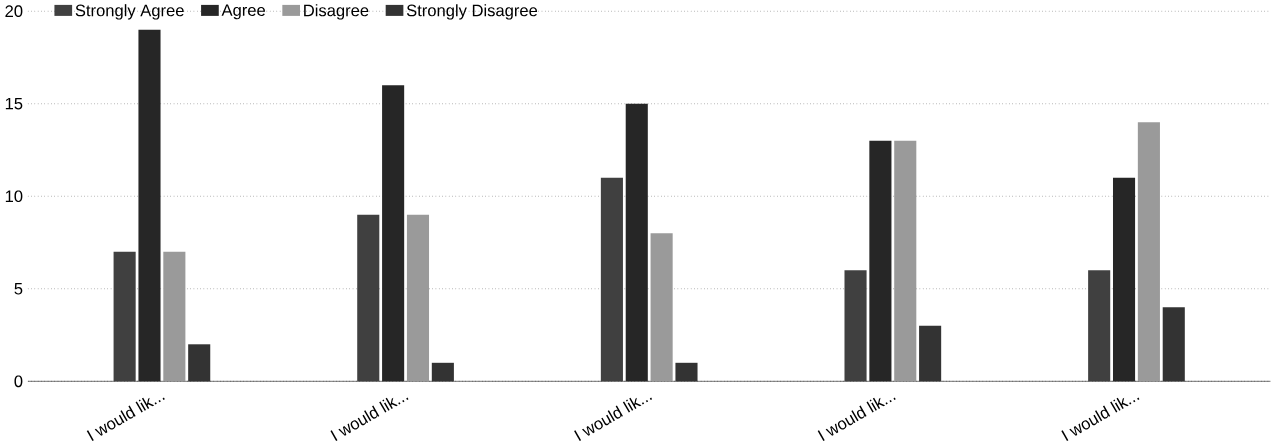 The height and width of the screenshot is (448, 1271). Describe the element at coordinates (18, 288) in the screenshot. I see `y-tick-label: 5` at that location.